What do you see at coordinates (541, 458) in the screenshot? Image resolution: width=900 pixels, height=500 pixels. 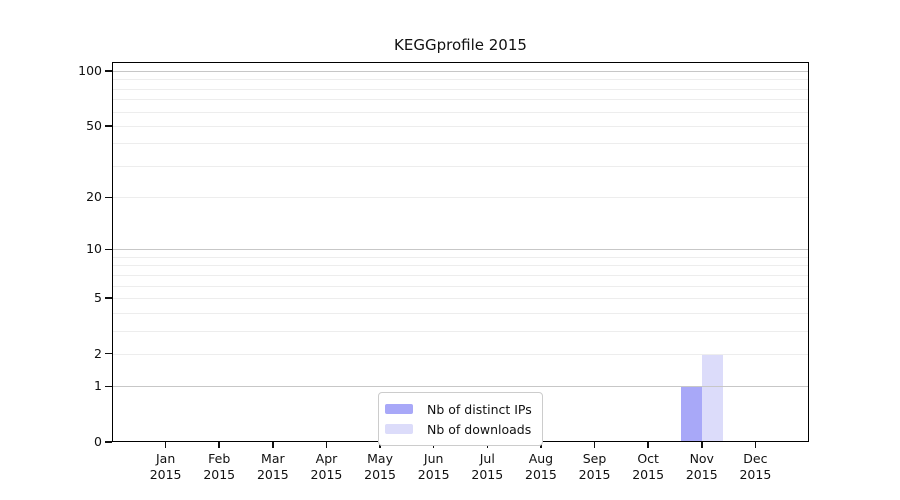 I see `x-tick-month: Aug` at bounding box center [541, 458].